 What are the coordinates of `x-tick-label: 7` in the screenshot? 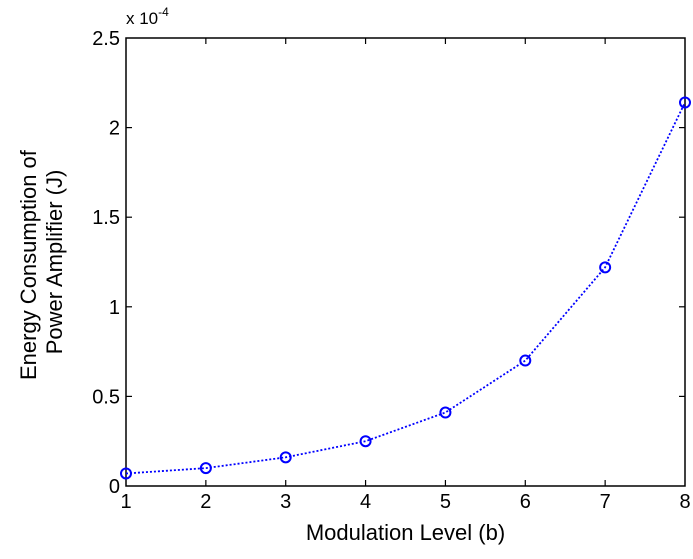 It's located at (605, 502).